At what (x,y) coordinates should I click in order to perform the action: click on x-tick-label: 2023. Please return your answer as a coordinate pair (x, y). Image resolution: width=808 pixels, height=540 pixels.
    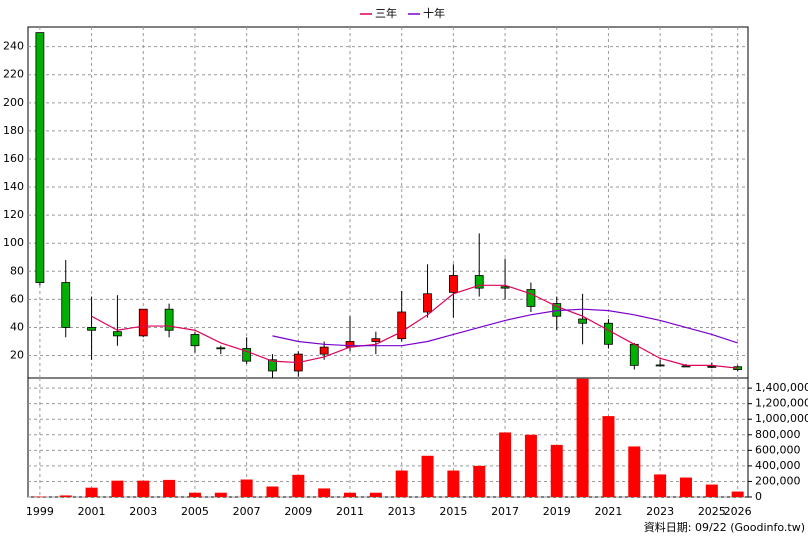
    Looking at the image, I should click on (660, 511).